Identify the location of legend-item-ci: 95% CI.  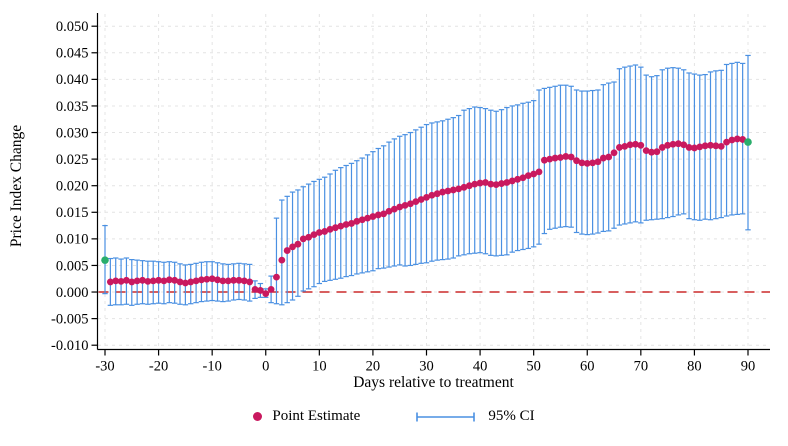
(474, 416).